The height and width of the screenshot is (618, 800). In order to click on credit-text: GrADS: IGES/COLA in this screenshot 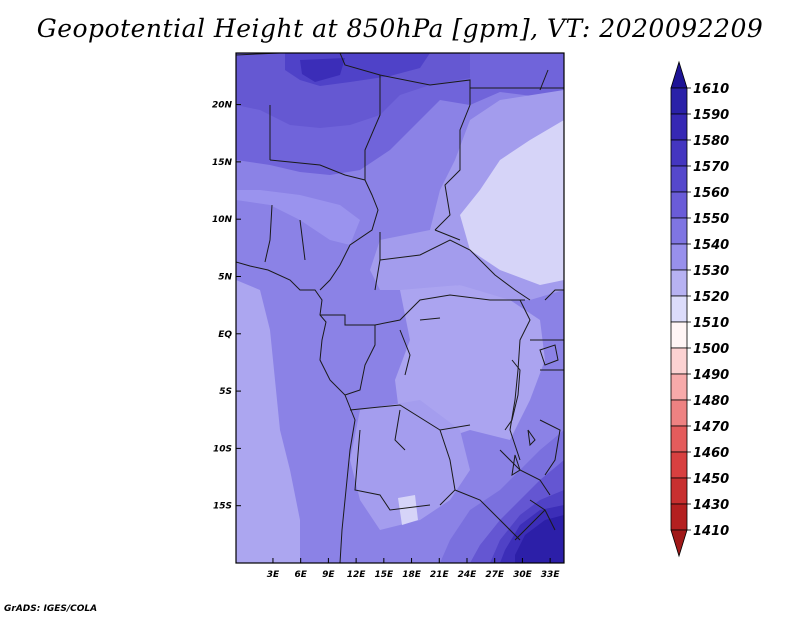, I will do `click(51, 609)`.